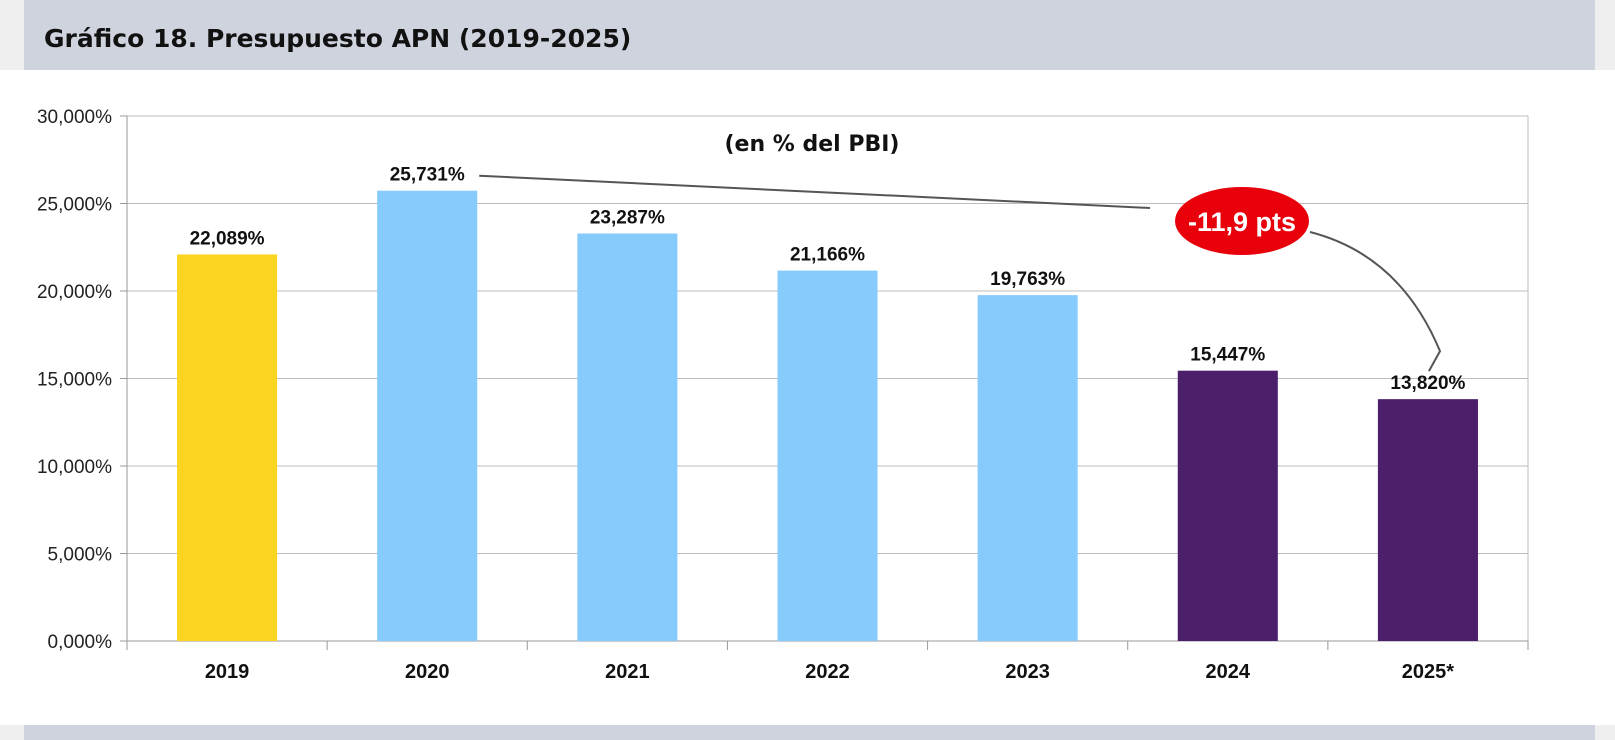  Describe the element at coordinates (1027, 672) in the screenshot. I see `x-tick-label: 2023` at that location.